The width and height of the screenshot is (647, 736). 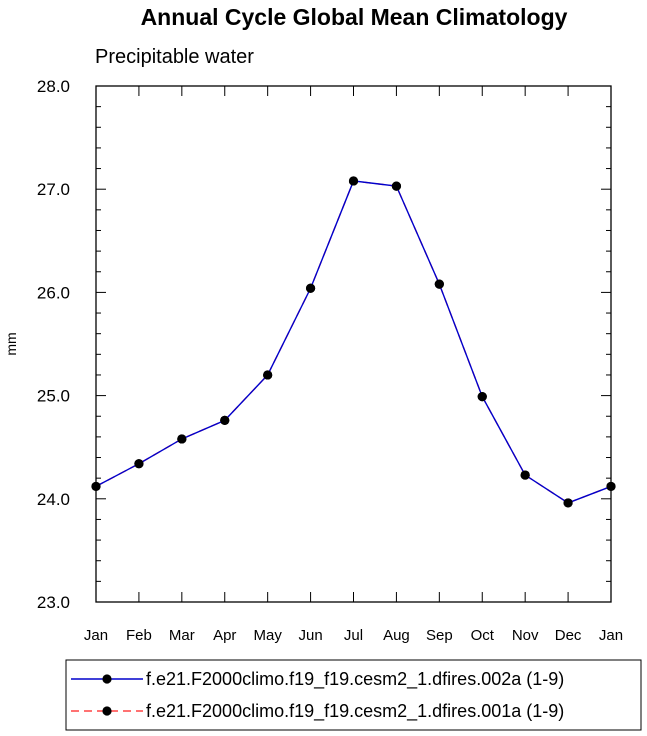 What do you see at coordinates (139, 635) in the screenshot?
I see `x-tick-label: Feb` at bounding box center [139, 635].